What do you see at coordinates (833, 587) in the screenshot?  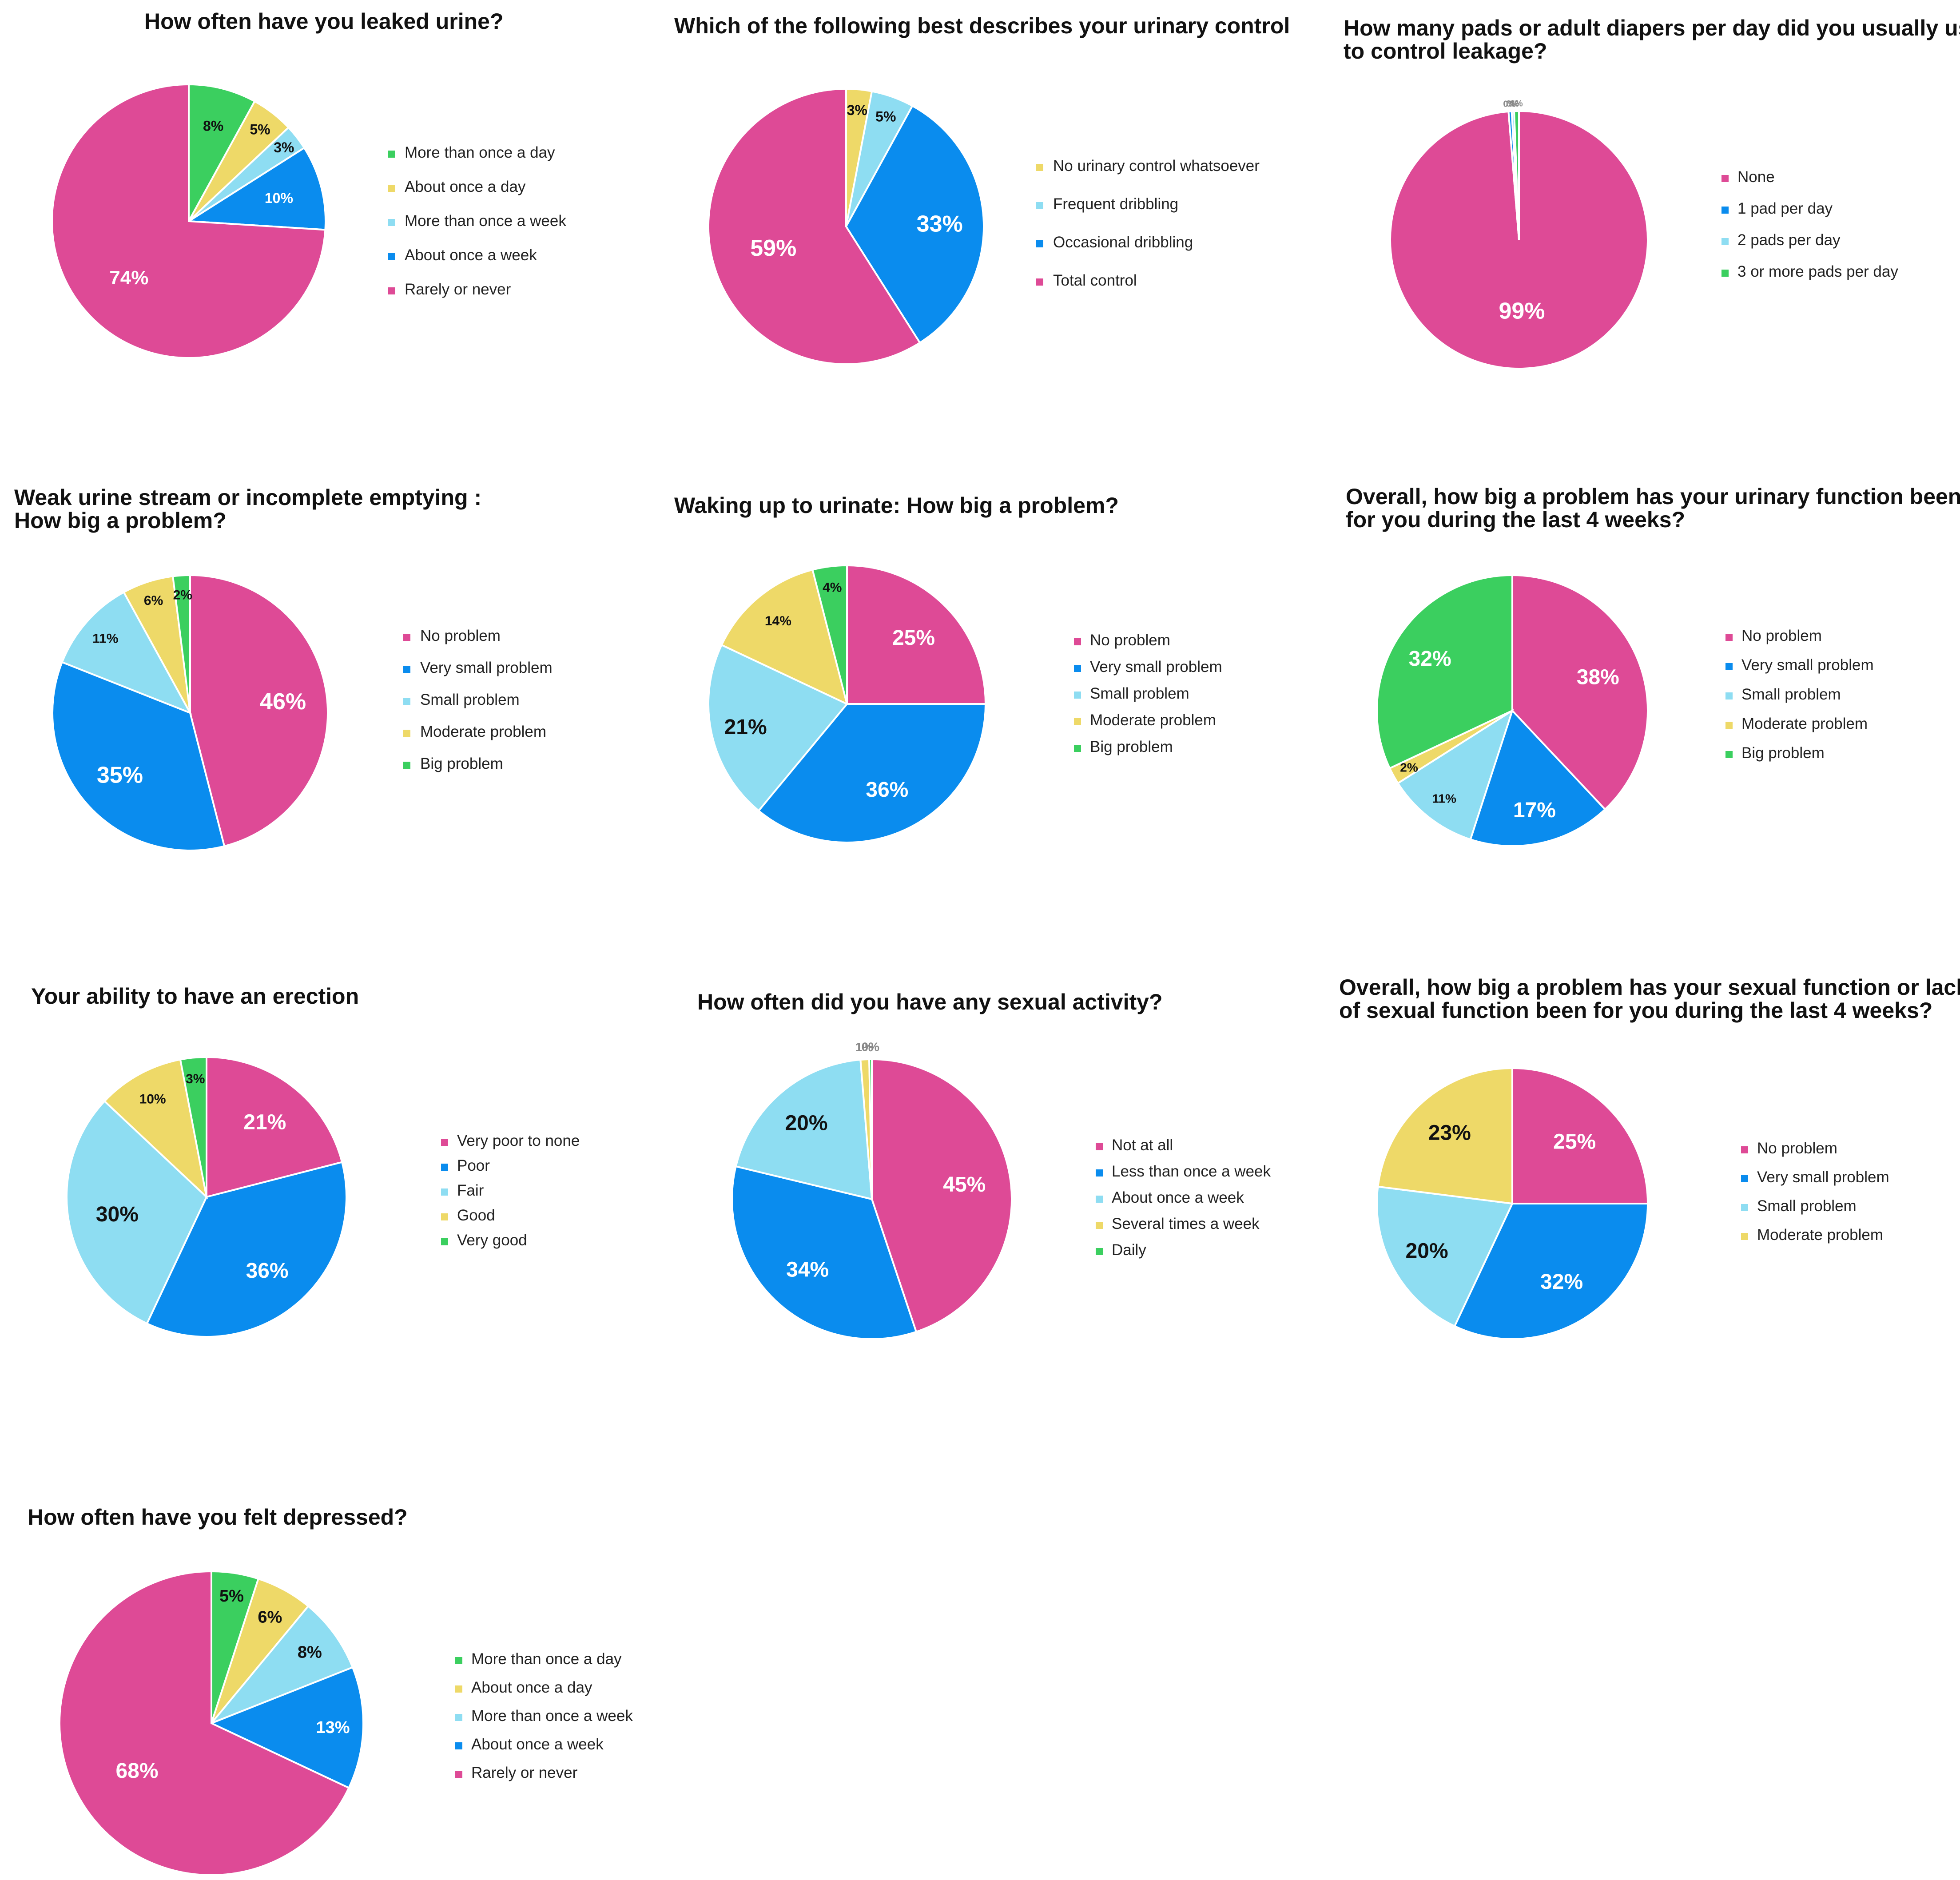 I see `slice-label: 4%` at bounding box center [833, 587].